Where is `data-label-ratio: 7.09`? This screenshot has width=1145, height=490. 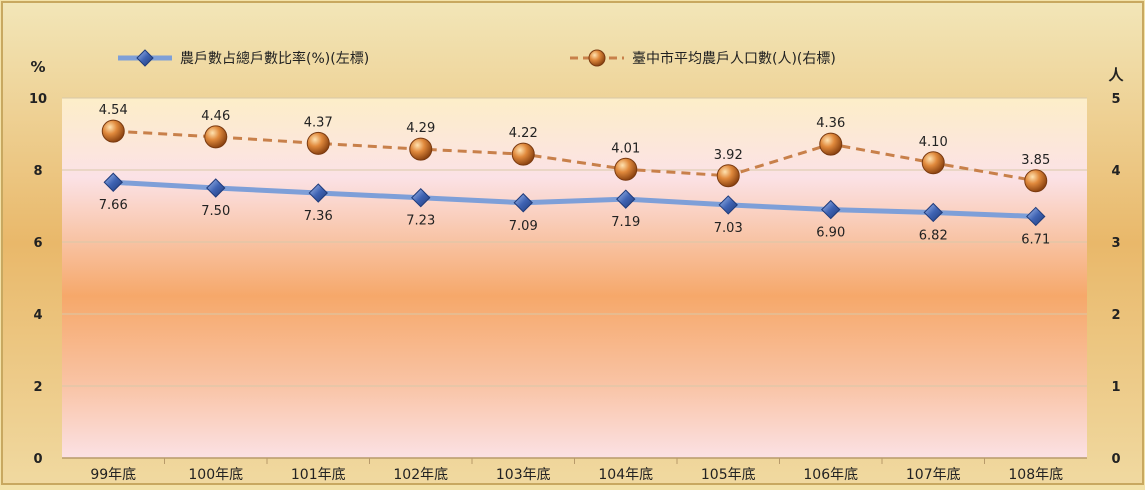
data-label-ratio: 7.09 is located at coordinates (523, 226).